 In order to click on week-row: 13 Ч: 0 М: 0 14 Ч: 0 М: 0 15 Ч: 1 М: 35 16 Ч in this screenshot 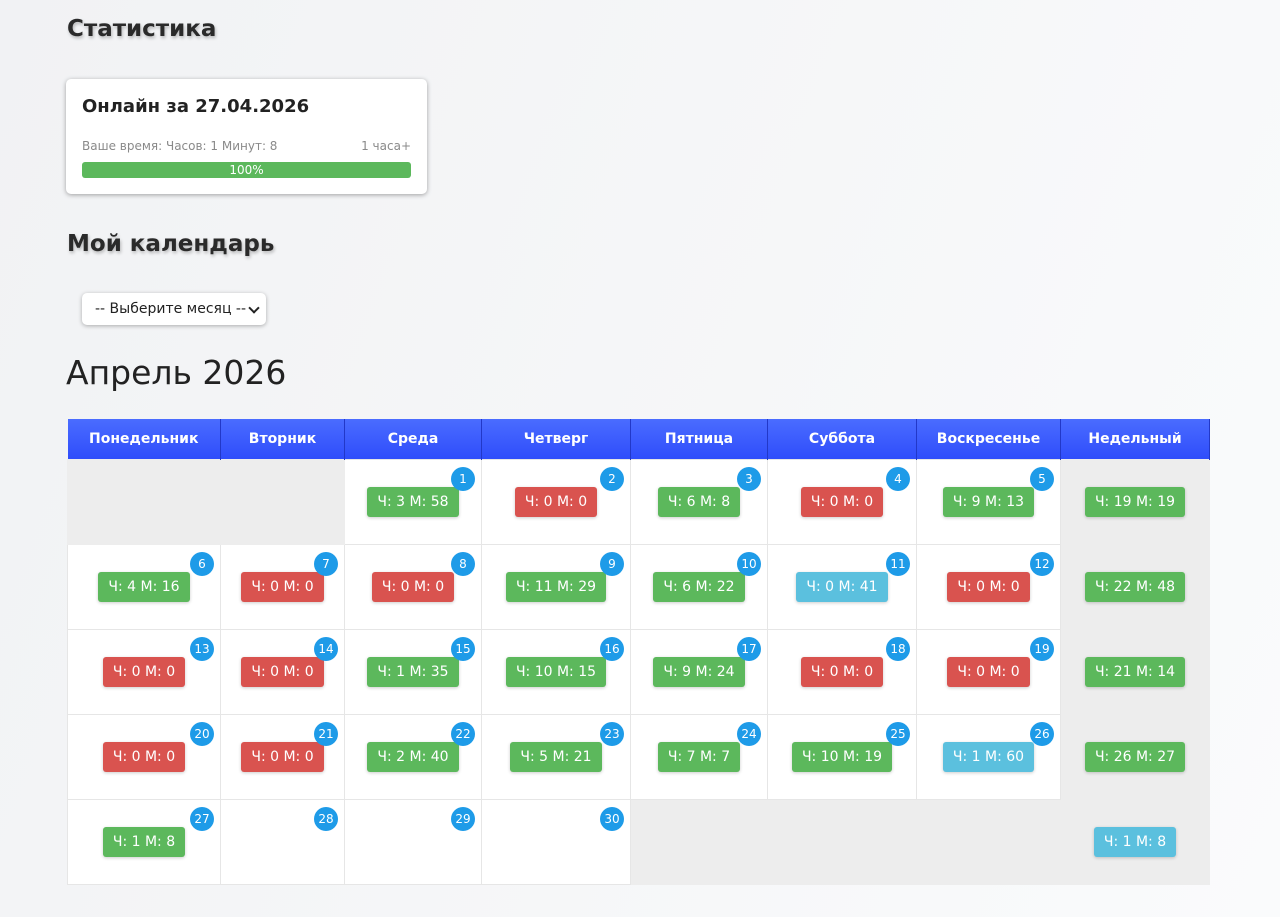, I will do `click(638, 672)`.